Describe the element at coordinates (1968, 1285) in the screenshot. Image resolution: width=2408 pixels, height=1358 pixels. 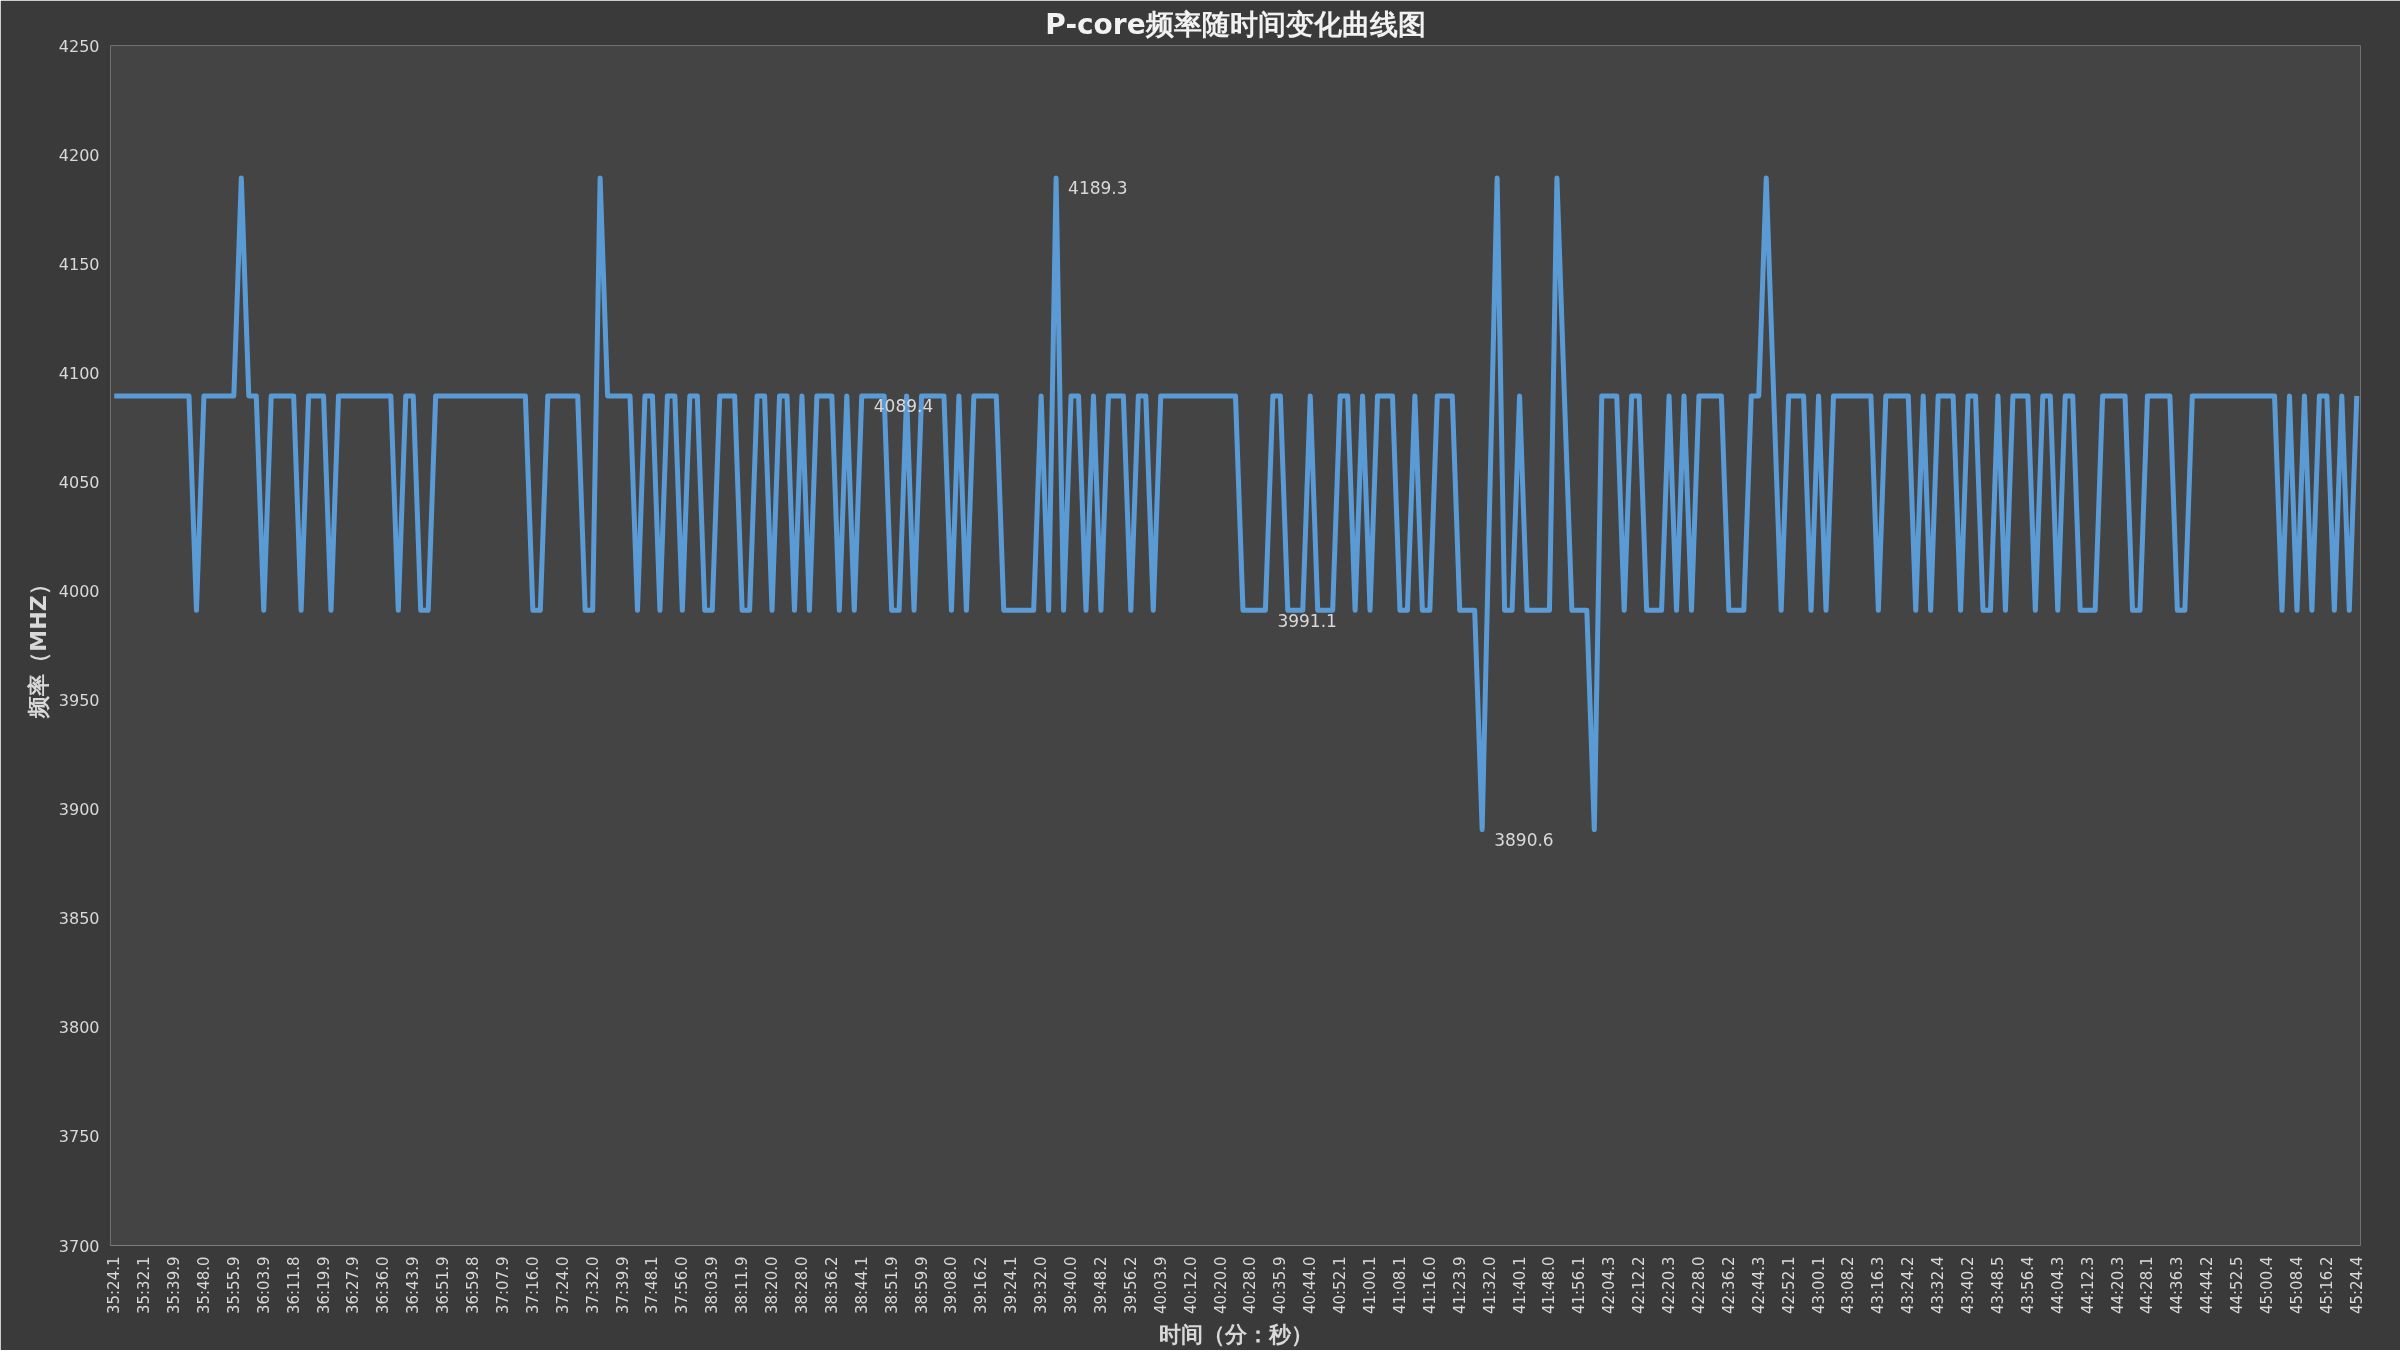
I see `x-tick-label: 43:40.2` at that location.